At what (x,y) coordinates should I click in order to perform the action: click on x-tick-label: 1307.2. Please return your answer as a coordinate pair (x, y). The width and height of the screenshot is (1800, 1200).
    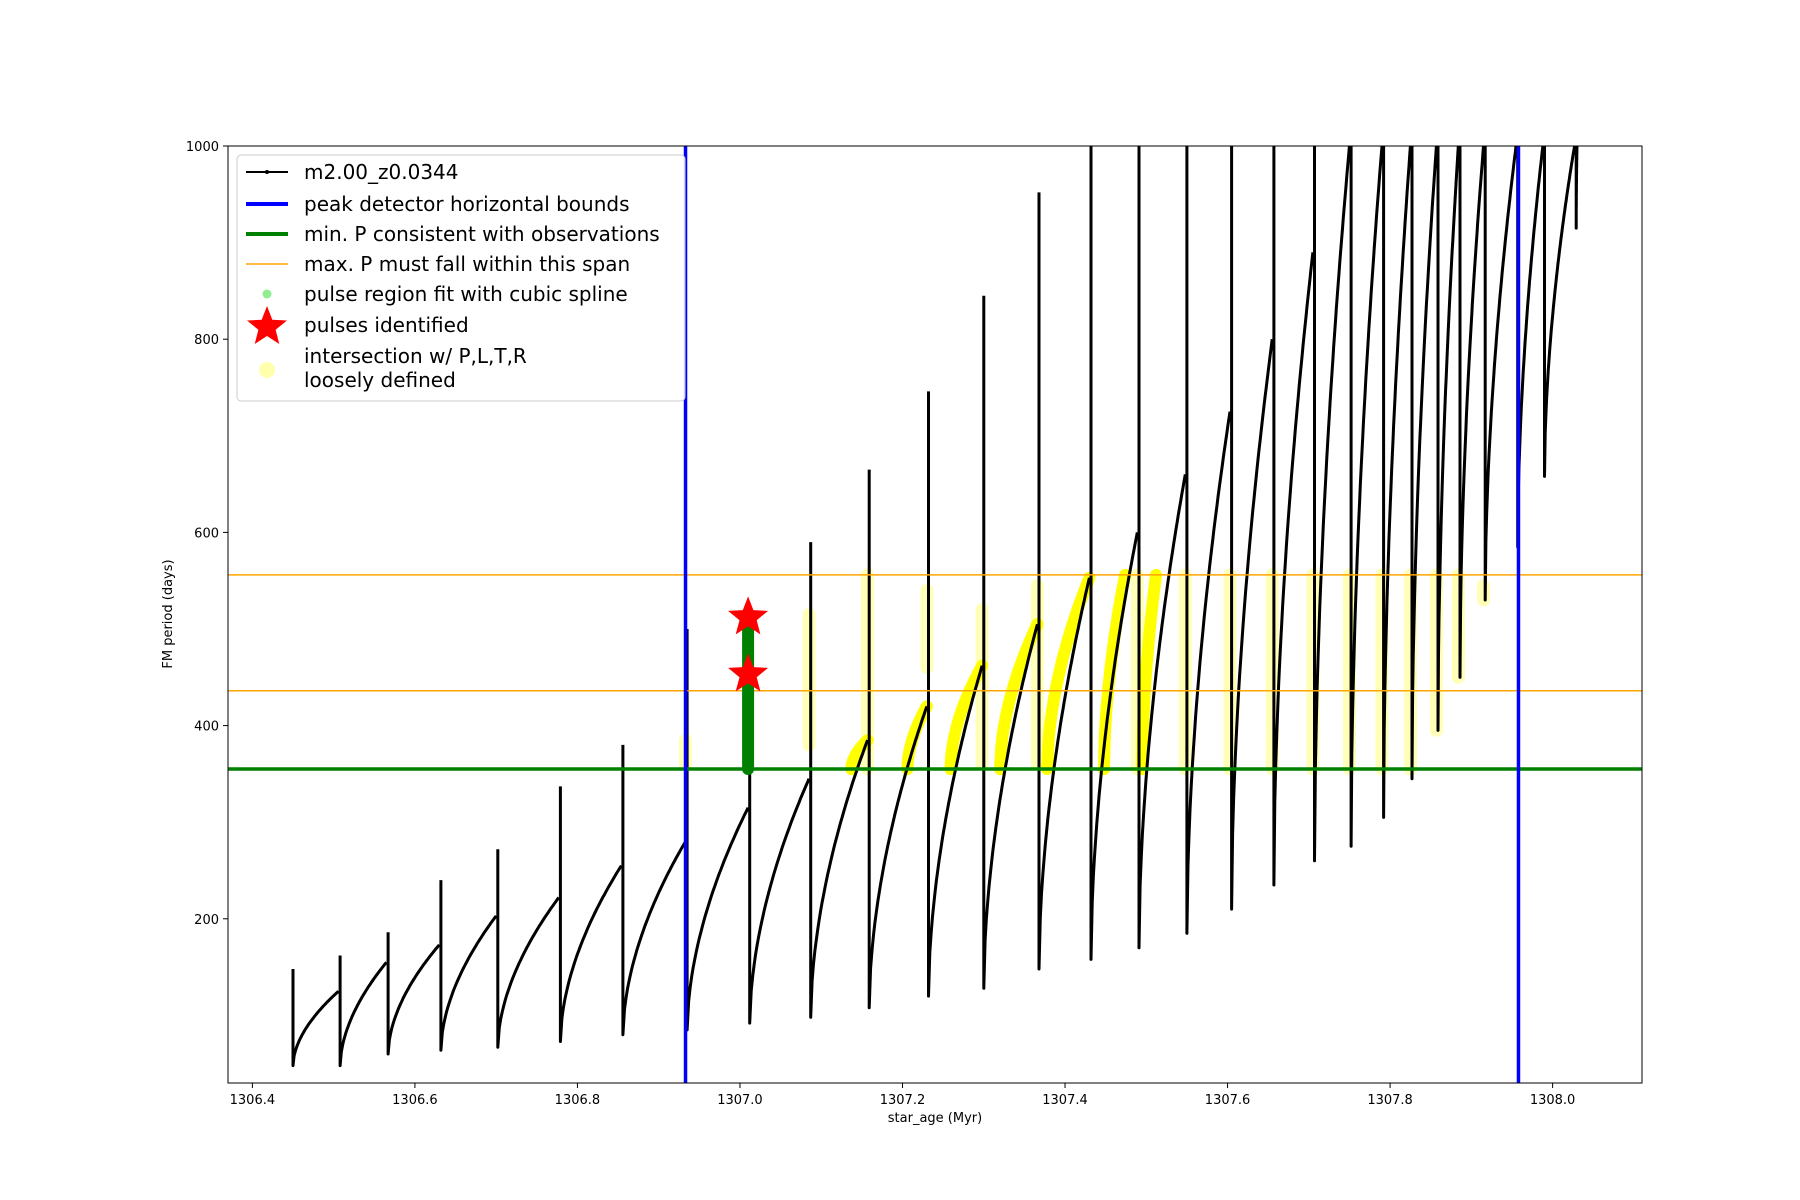
    Looking at the image, I should click on (903, 1100).